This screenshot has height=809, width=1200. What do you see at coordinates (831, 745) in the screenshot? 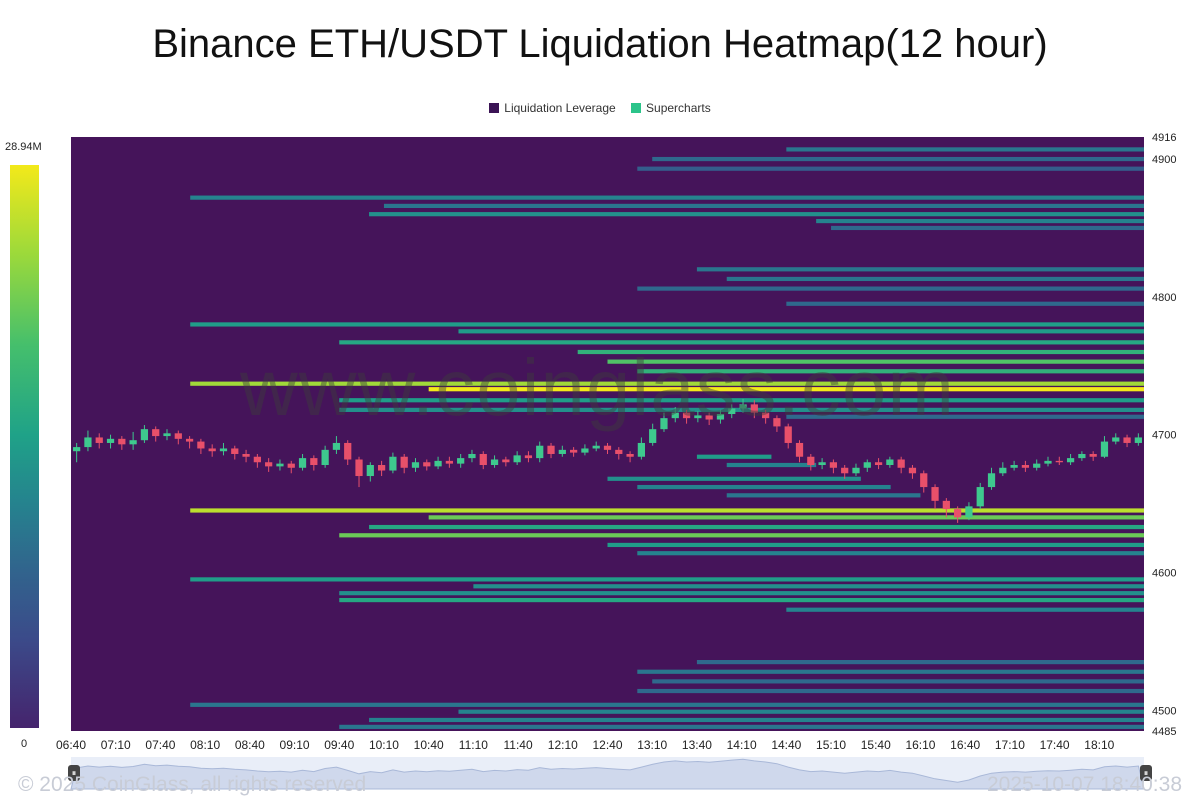
I see `x-tick-label: 15:10` at bounding box center [831, 745].